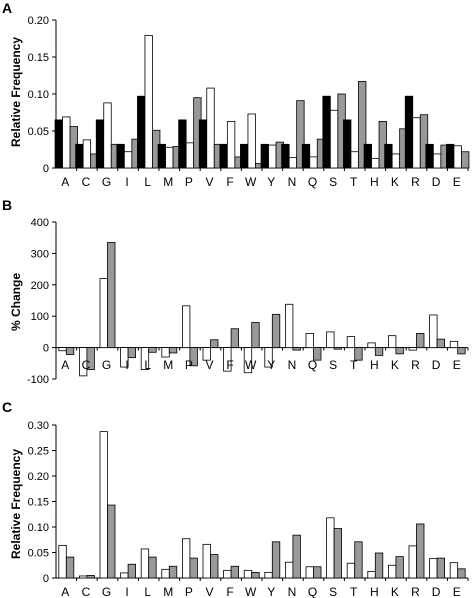 This screenshot has height=598, width=472. Describe the element at coordinates (268, 575) in the screenshot. I see `panel-c-bar-Y-white` at that location.